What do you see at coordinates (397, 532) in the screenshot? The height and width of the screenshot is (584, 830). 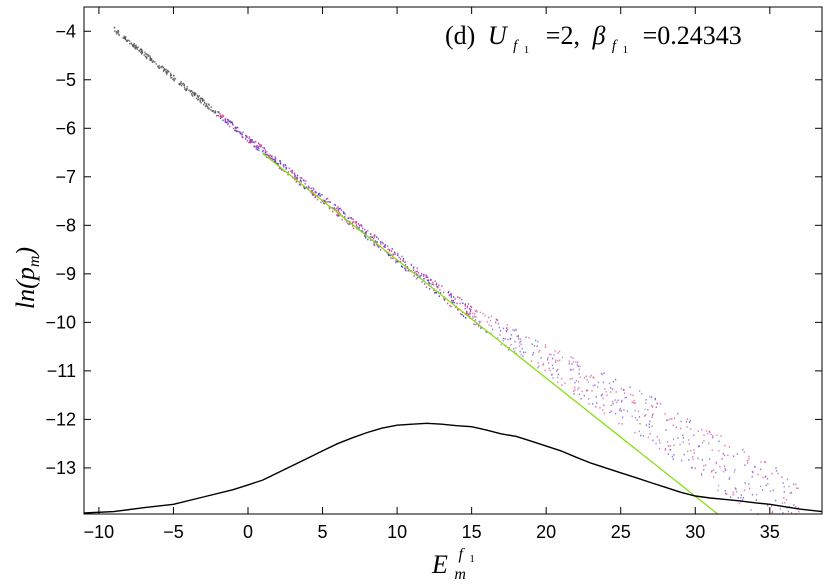 I see `x-tick-label: 10` at bounding box center [397, 532].